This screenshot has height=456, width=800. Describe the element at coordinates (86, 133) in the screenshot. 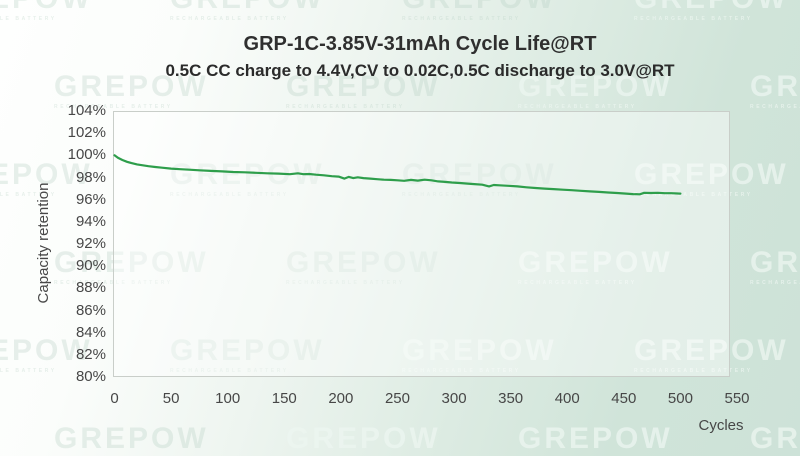

I see `y-tick-label: 102%` at that location.